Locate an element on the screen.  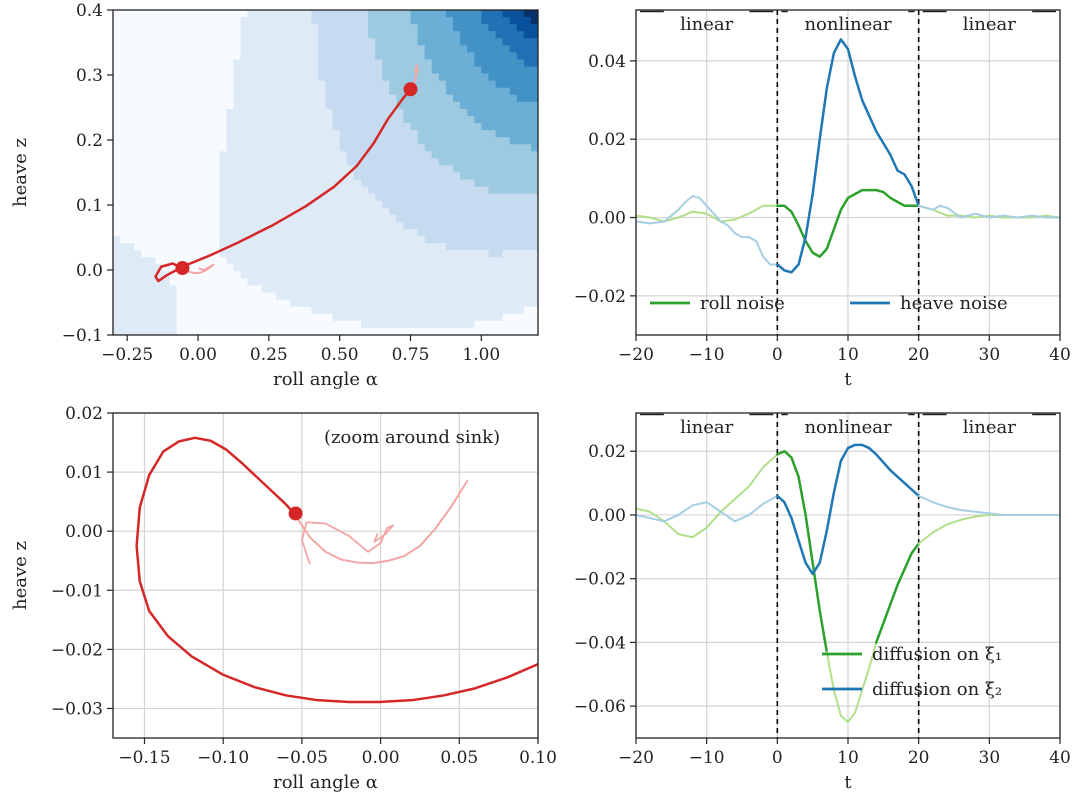
point-marker is located at coordinates (410, 89).